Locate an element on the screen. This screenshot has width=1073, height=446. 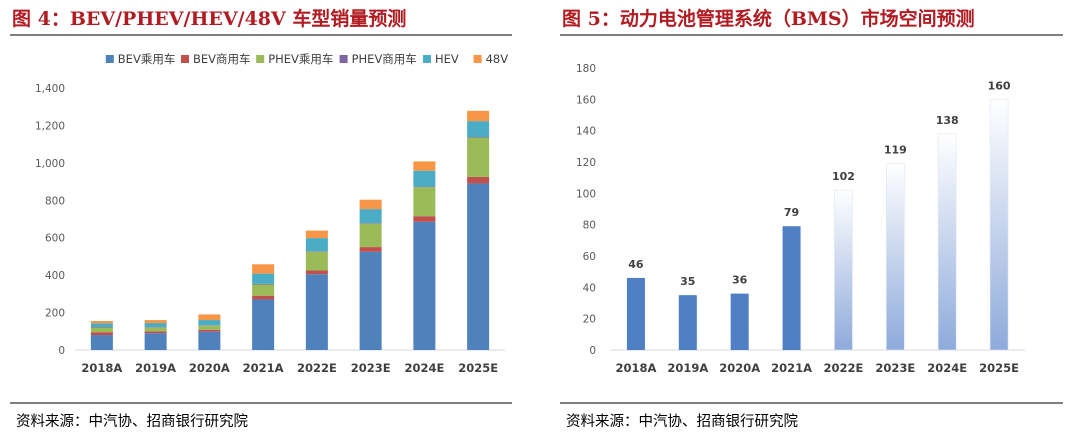
source-note: 资料来源：中汽协、招商银行研究院 is located at coordinates (132, 422).